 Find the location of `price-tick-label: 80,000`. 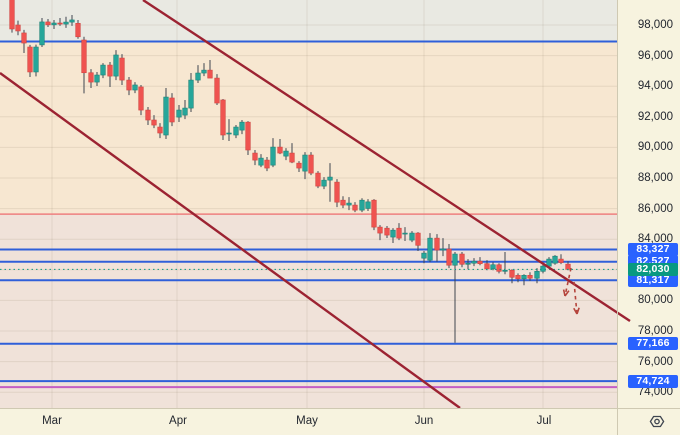

price-tick-label: 80,000 is located at coordinates (655, 300).